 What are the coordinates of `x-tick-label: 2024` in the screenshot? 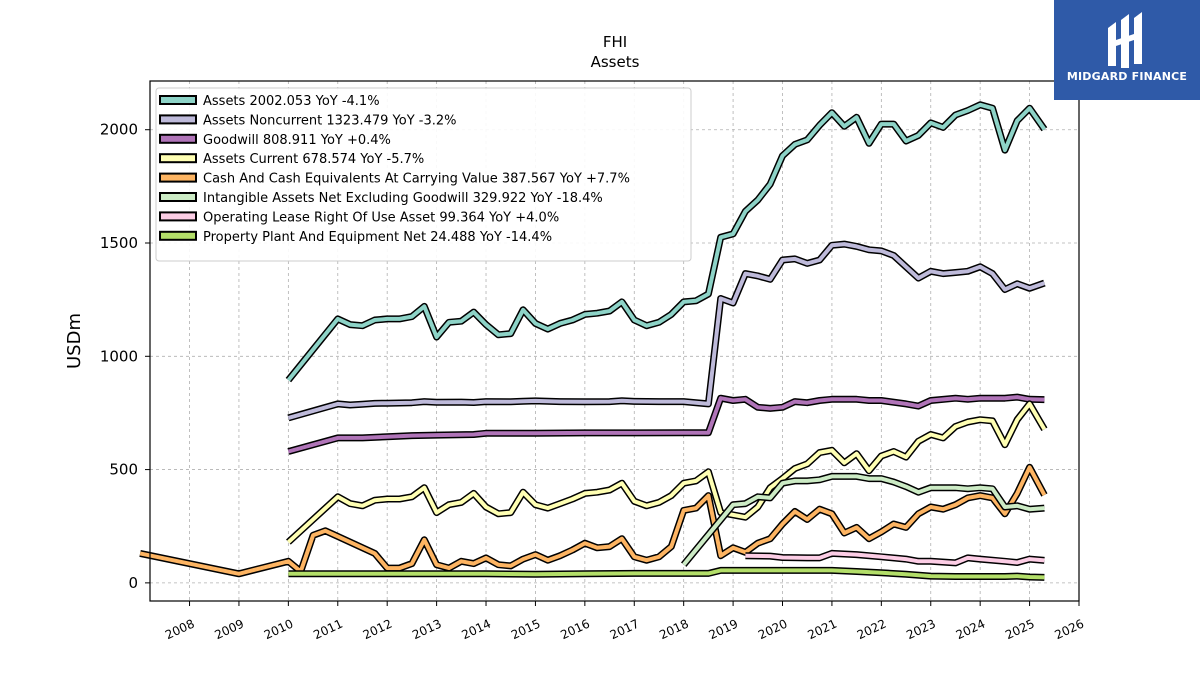 It's located at (971, 630).